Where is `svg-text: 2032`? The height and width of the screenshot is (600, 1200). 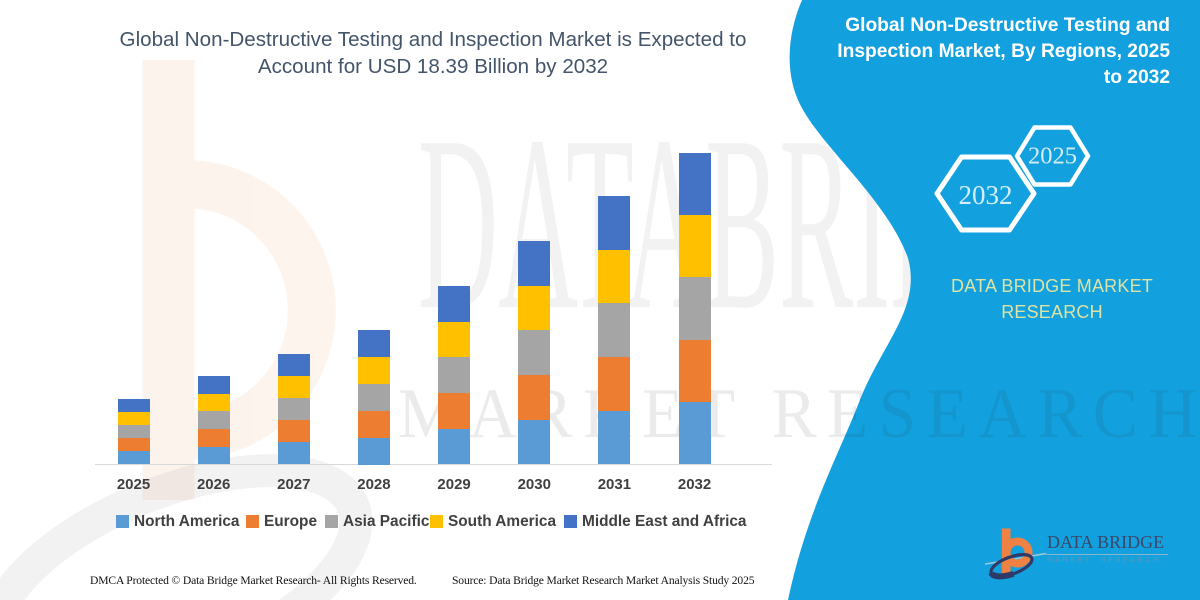
svg-text: 2032 is located at coordinates (986, 195).